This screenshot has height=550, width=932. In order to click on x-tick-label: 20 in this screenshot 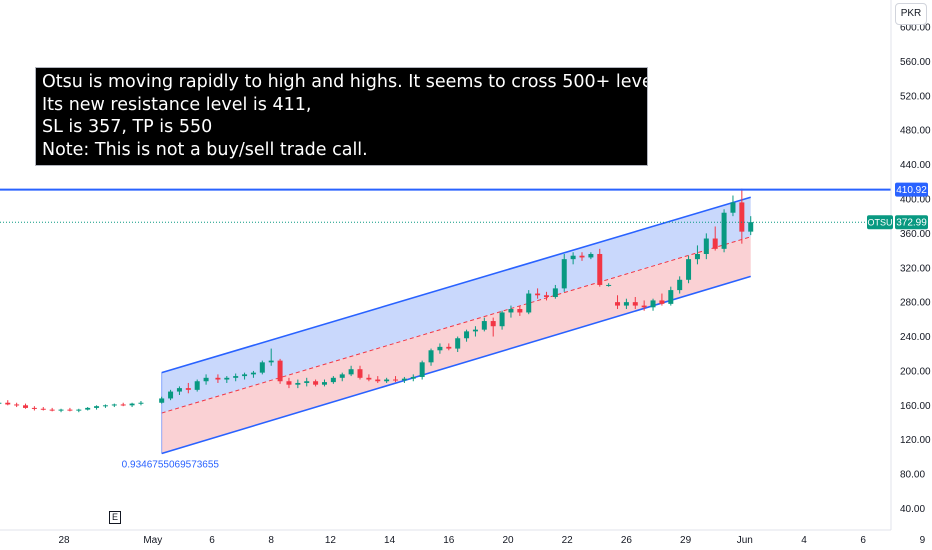, I will do `click(508, 540)`.